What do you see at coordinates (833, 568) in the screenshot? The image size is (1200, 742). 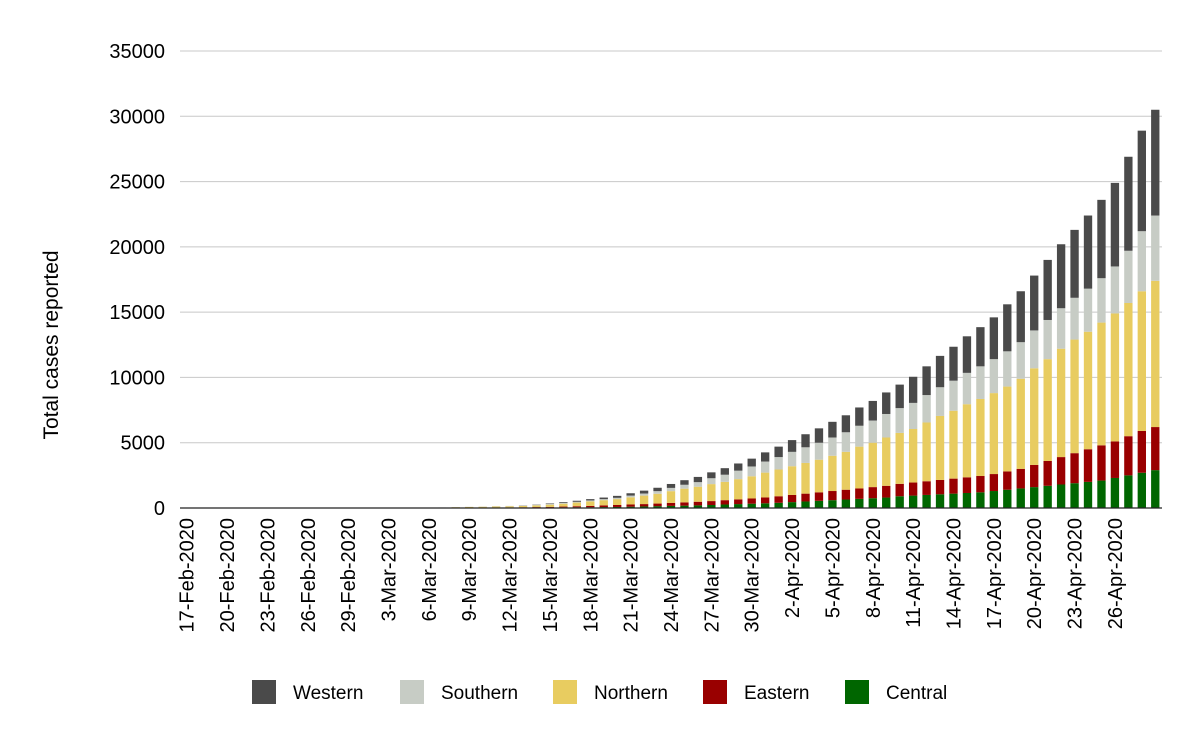 I see `x-tick-label: 5-Apr-2020` at bounding box center [833, 568].